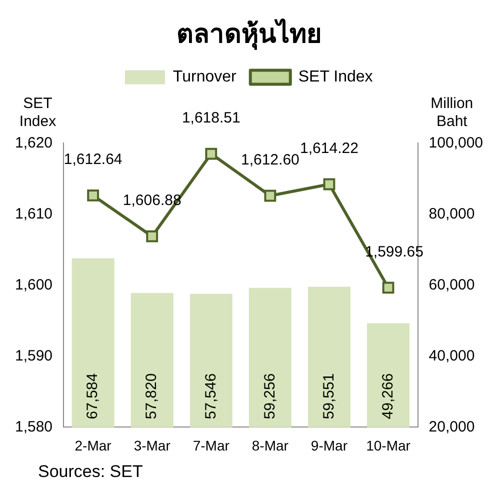 The width and height of the screenshot is (500, 502). What do you see at coordinates (452, 112) in the screenshot?
I see `y2-axis-title: Million Baht` at bounding box center [452, 112].